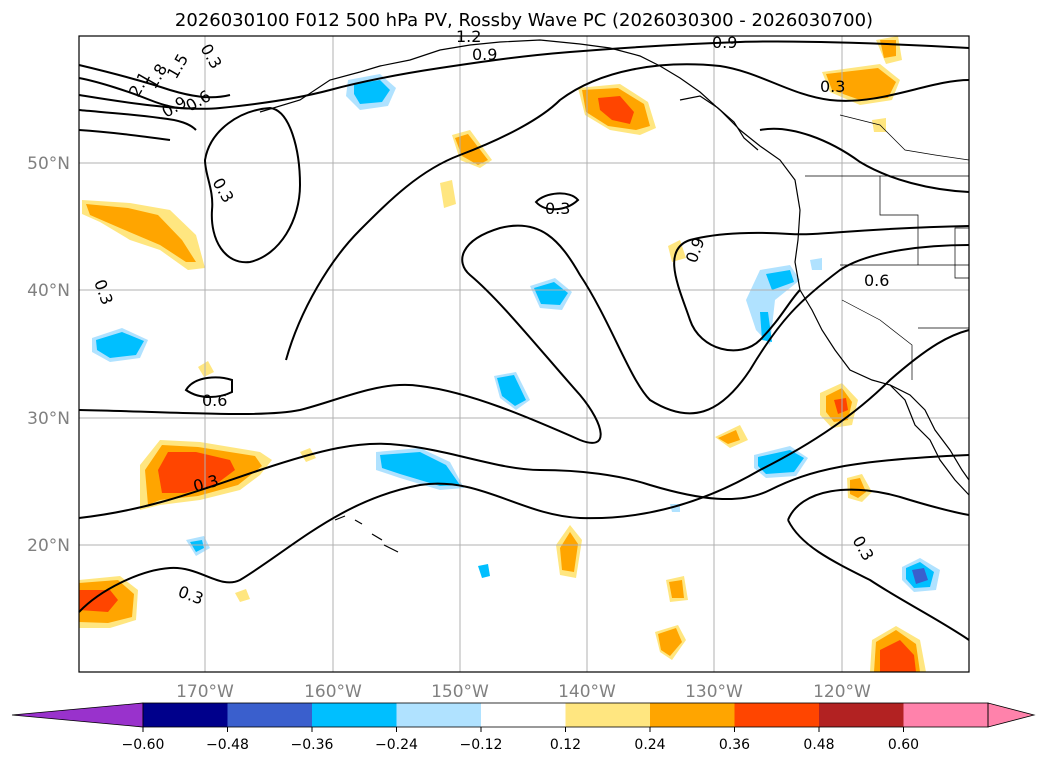  Describe the element at coordinates (77, 715) in the screenshot. I see `colorbar-extend-min` at that location.